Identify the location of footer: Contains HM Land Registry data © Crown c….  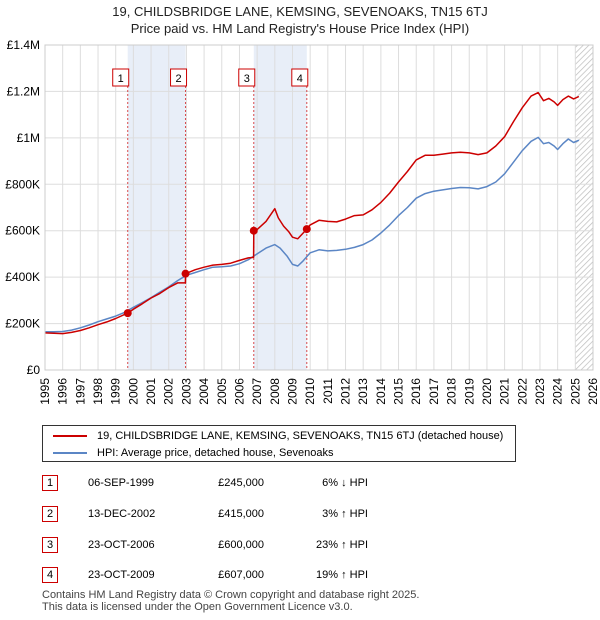
(230, 601).